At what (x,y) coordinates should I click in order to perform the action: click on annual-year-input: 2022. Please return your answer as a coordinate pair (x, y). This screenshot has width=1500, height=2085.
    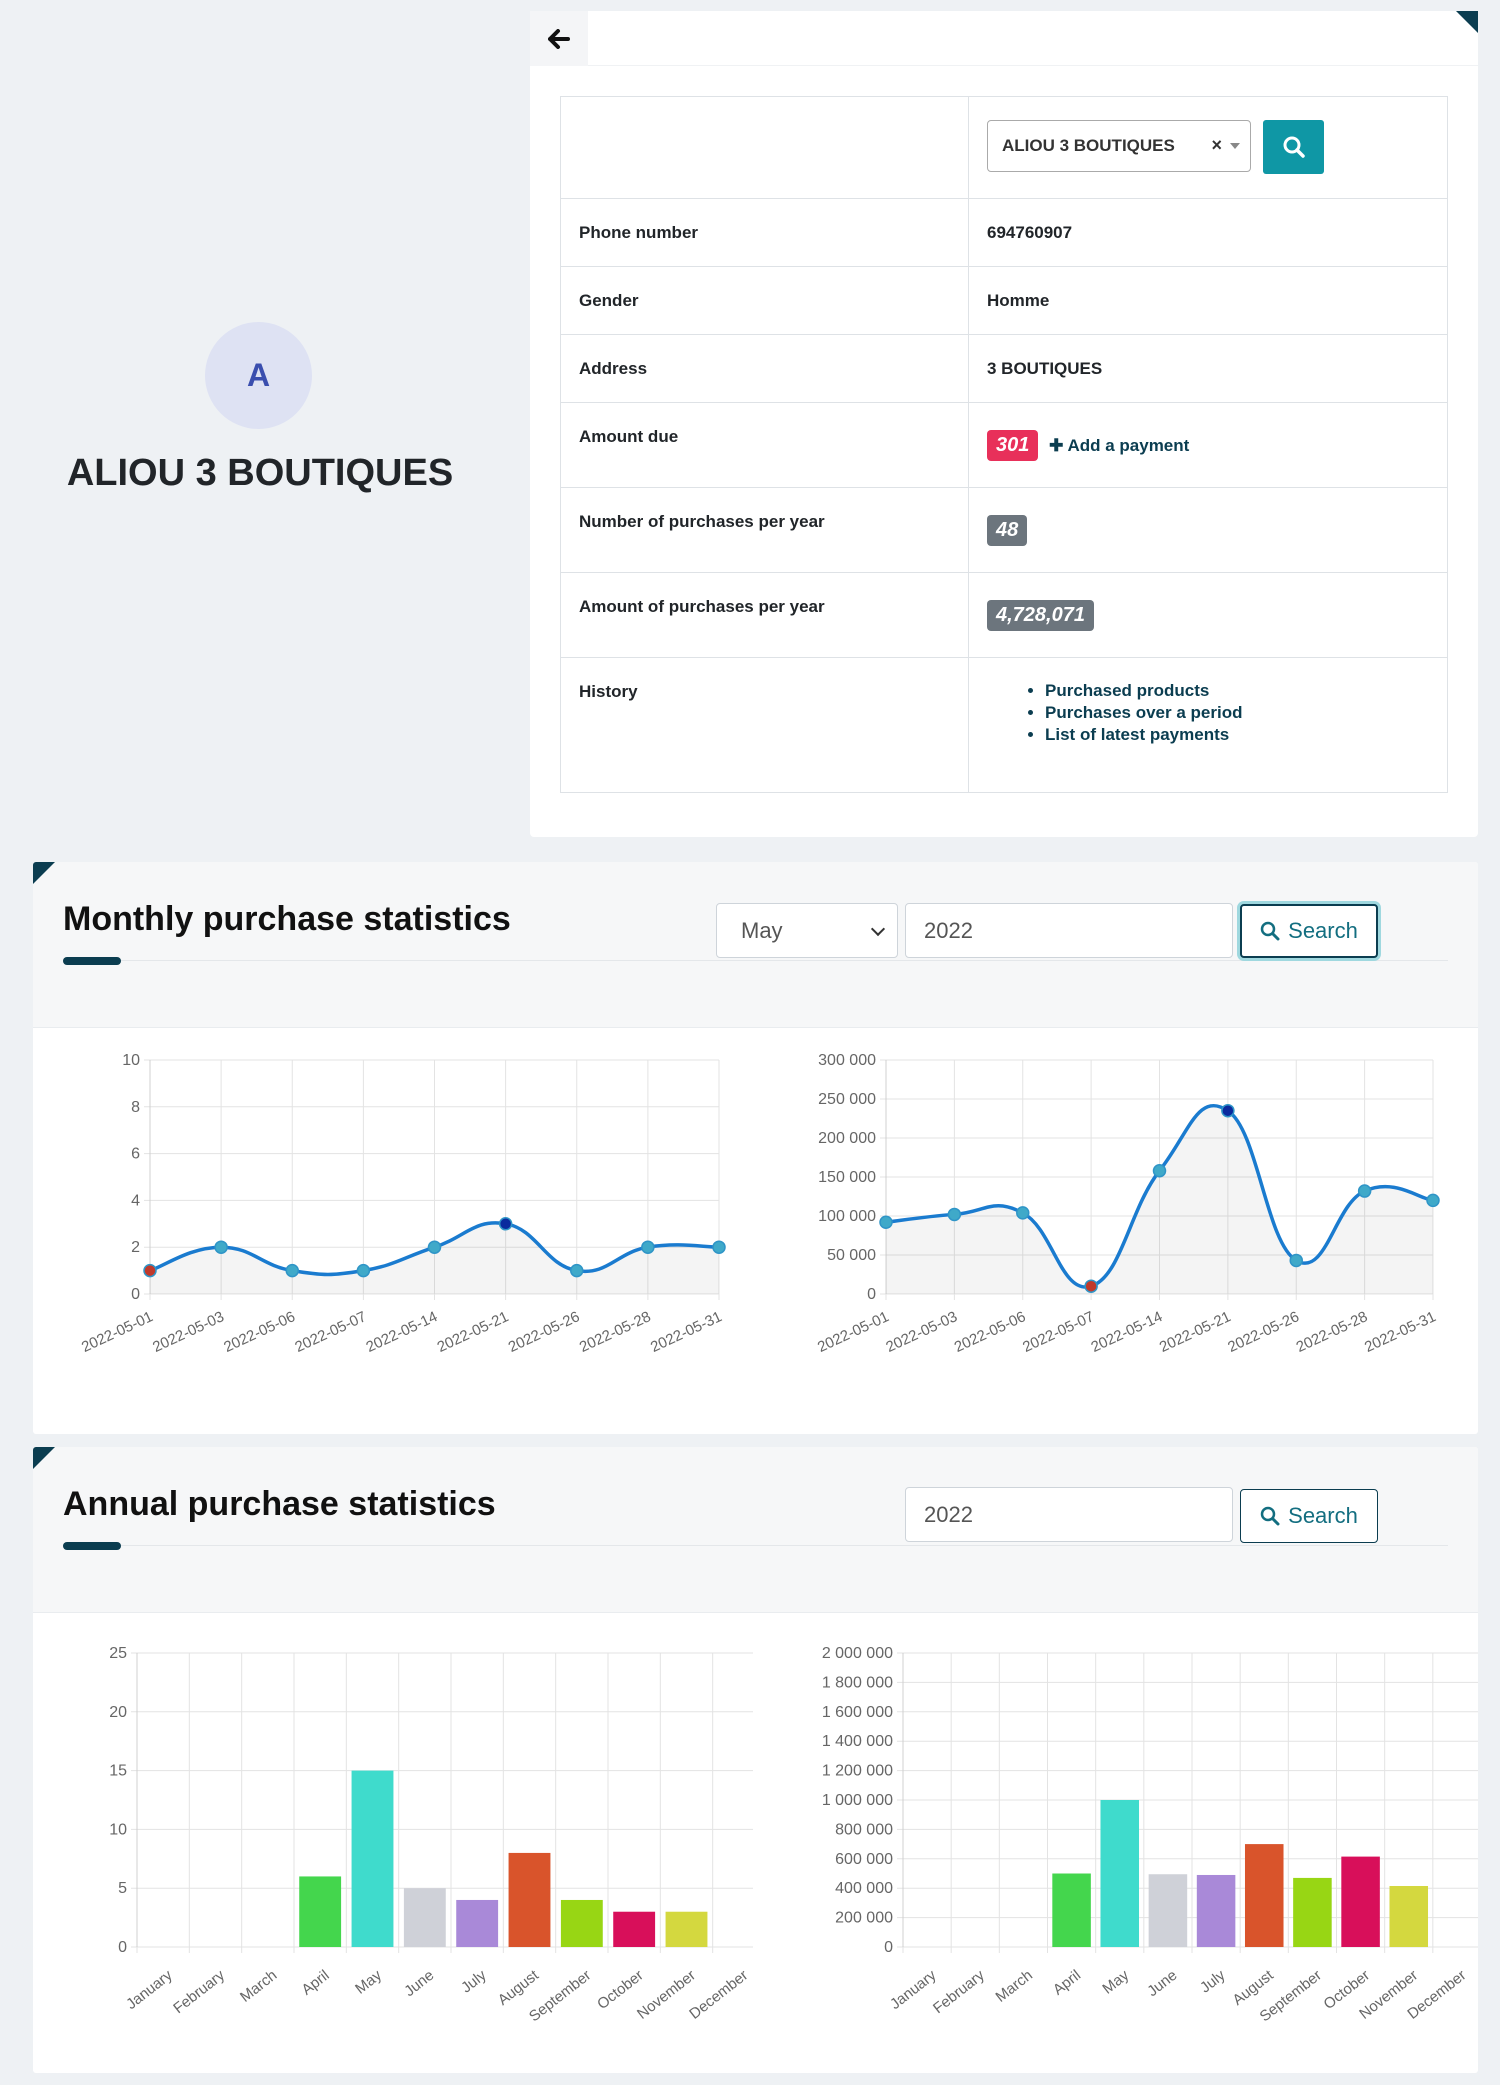
    Looking at the image, I should click on (1069, 1514).